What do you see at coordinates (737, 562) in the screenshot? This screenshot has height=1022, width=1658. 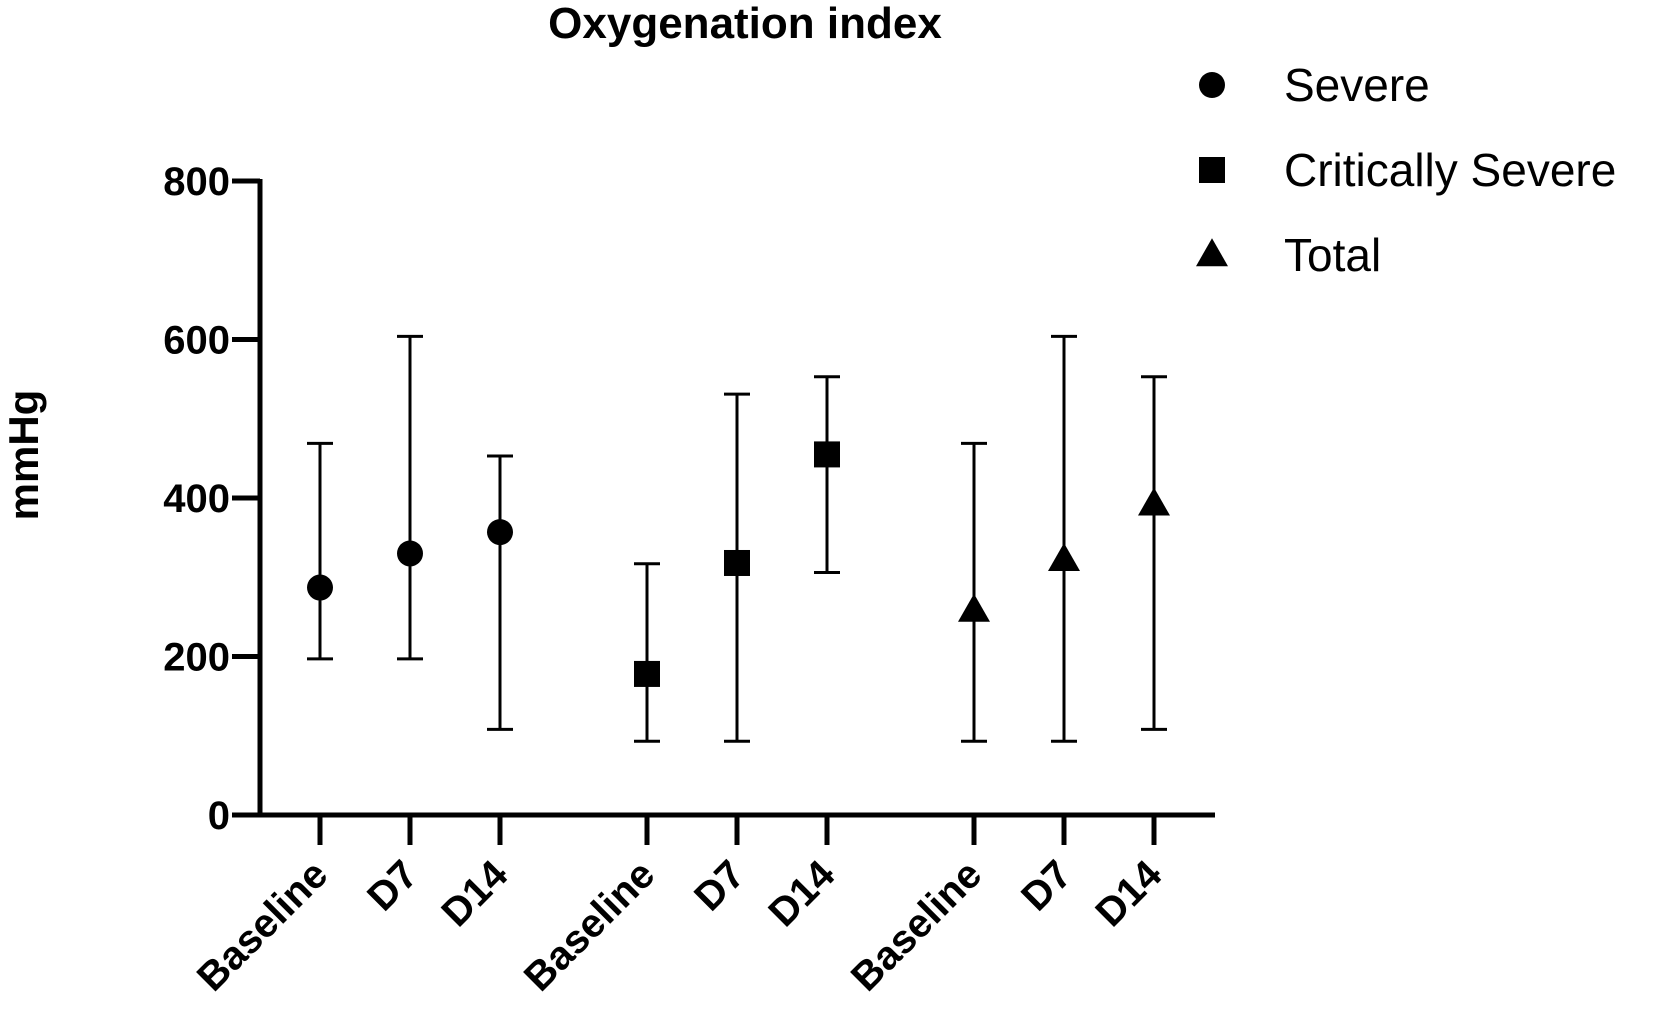 I see `point-Critically Severe-D7` at bounding box center [737, 562].